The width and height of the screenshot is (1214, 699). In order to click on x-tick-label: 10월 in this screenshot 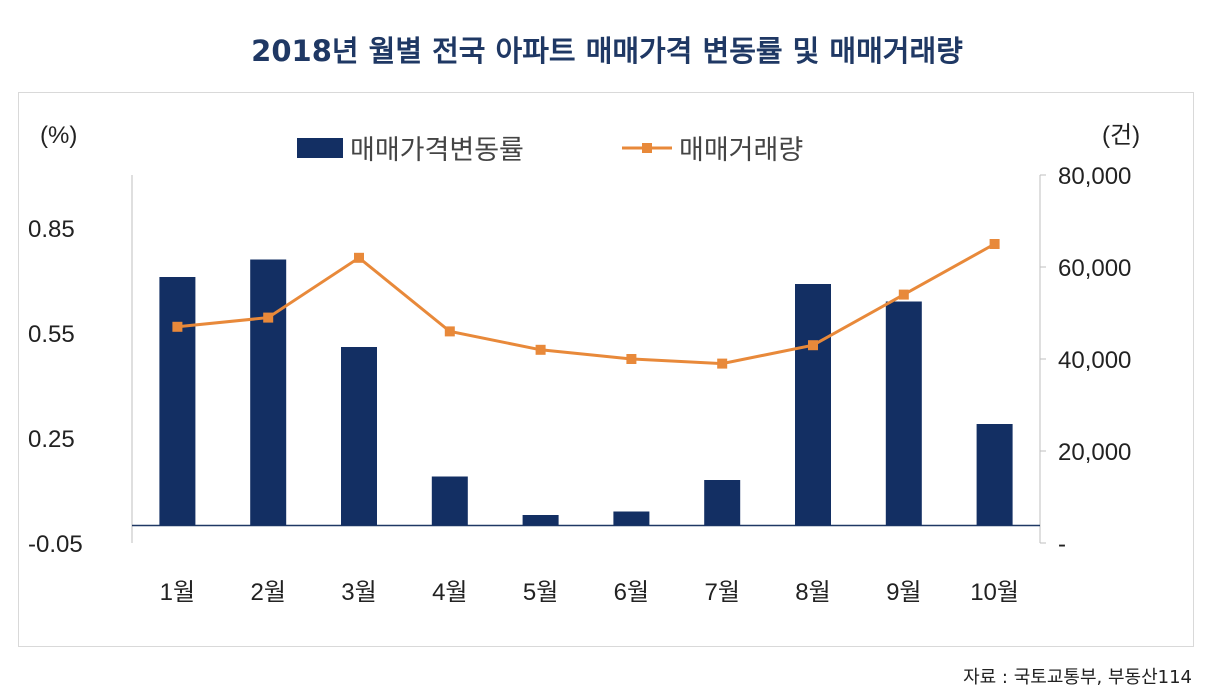, I will do `click(994, 592)`.